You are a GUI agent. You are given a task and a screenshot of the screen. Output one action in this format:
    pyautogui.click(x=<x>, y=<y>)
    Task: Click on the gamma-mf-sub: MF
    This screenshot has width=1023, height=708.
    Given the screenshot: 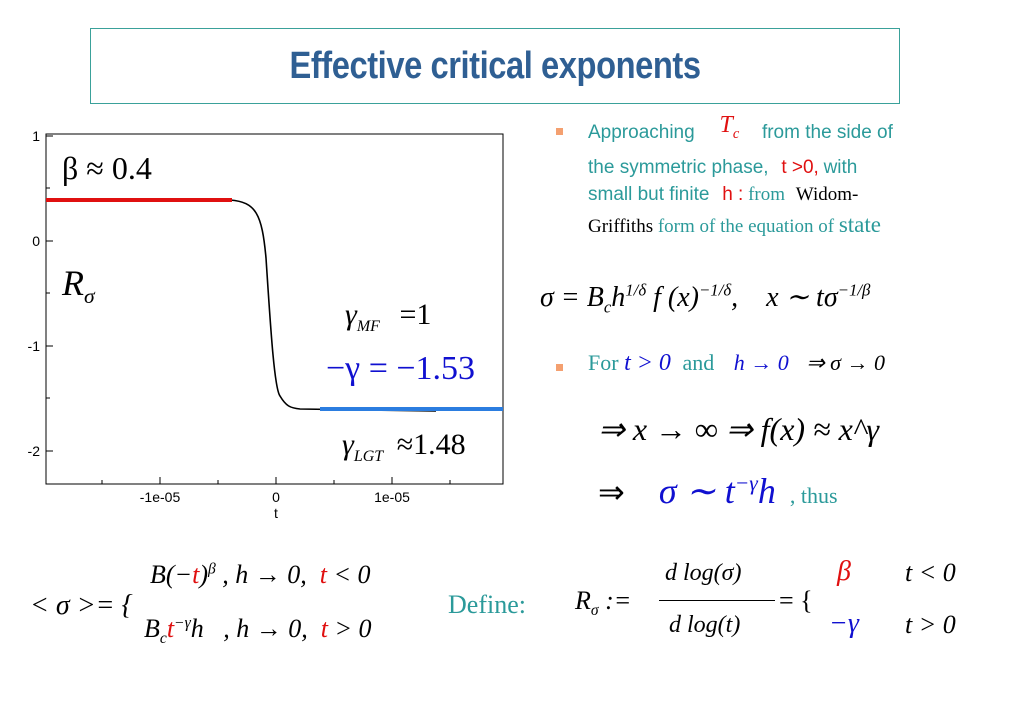 What is the action you would take?
    pyautogui.click(x=368, y=326)
    